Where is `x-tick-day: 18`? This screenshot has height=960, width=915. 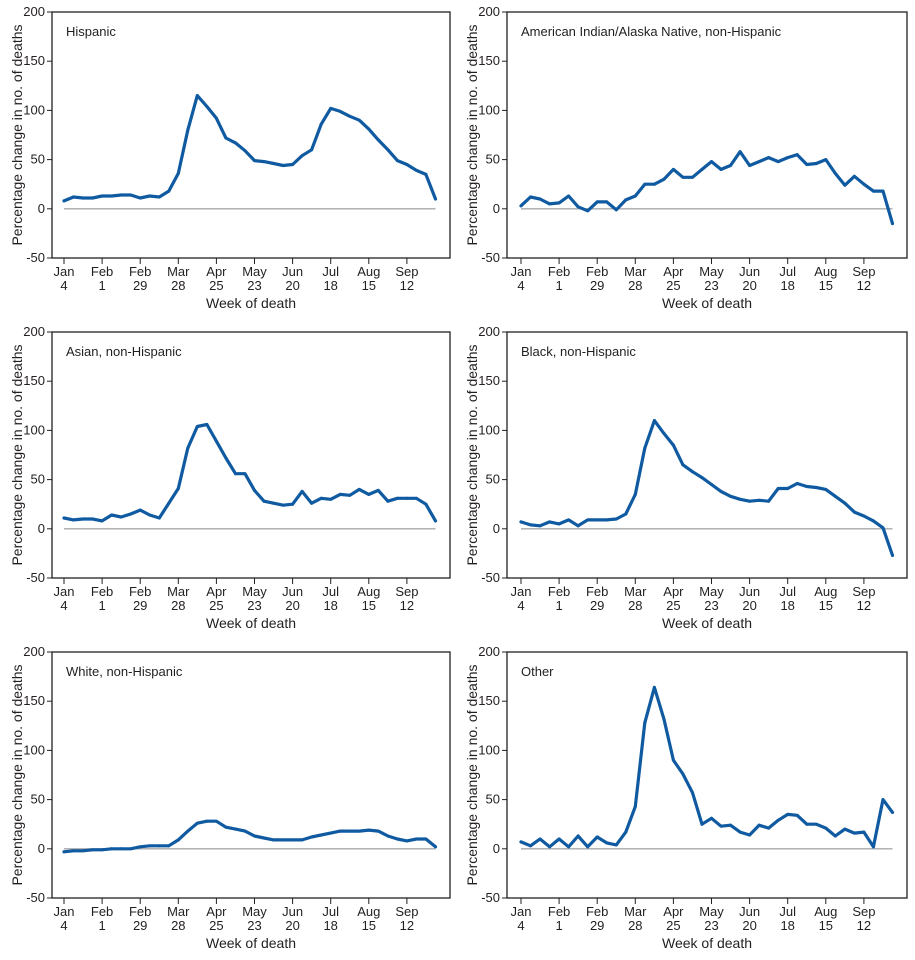 x-tick-day: 18 is located at coordinates (330, 285).